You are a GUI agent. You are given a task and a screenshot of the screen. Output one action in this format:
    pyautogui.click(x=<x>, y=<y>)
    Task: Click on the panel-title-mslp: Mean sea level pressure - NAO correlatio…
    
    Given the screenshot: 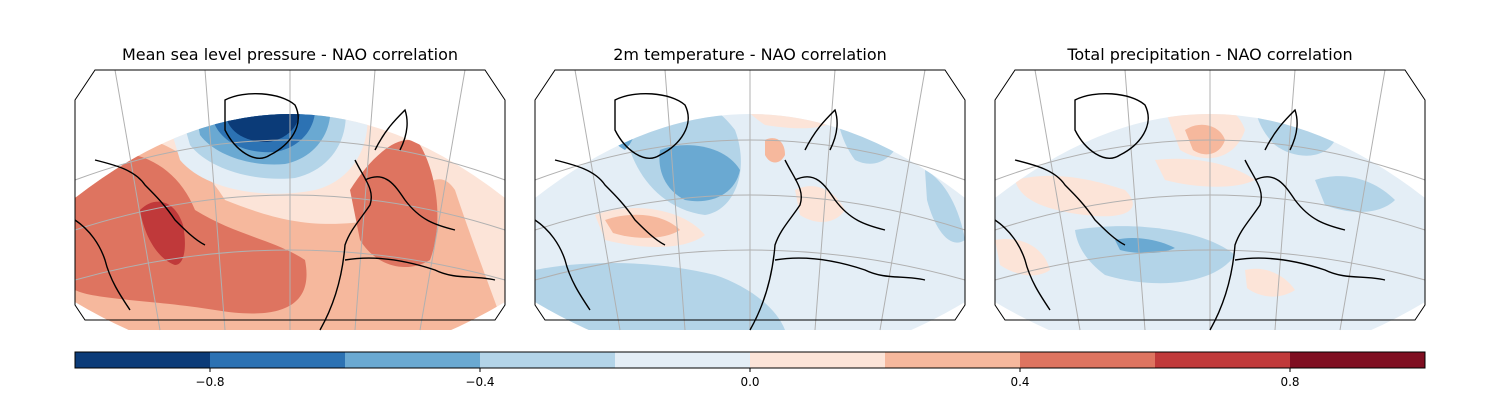 What is the action you would take?
    pyautogui.click(x=290, y=54)
    